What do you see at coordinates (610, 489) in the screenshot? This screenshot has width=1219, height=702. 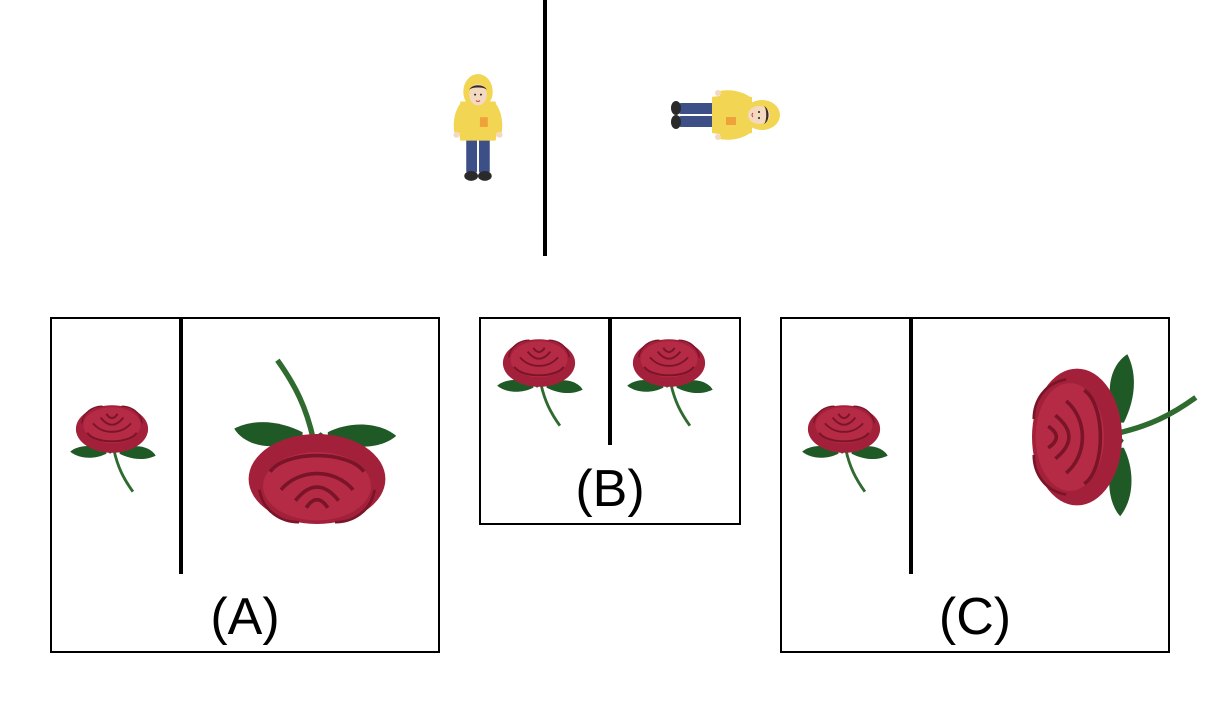 I see `option-b-label: (B)` at bounding box center [610, 489].